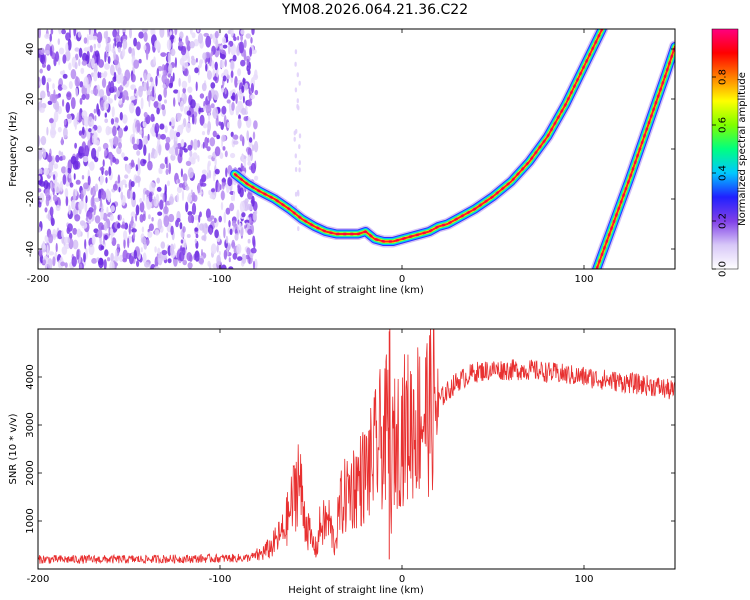 The height and width of the screenshot is (600, 750). Describe the element at coordinates (375, 10) in the screenshot. I see `figure-title: YM08.2026.064.21.36.C22` at that location.